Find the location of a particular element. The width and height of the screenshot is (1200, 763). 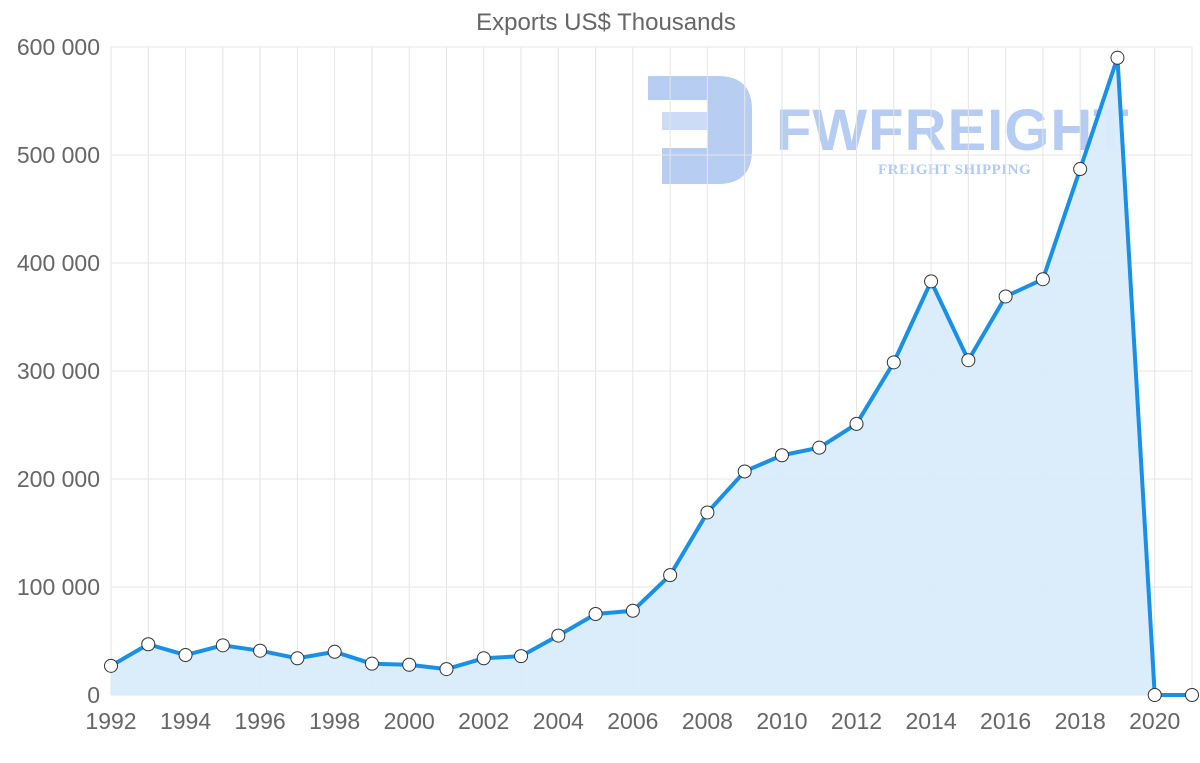

data-point-2019 is located at coordinates (1117, 57).